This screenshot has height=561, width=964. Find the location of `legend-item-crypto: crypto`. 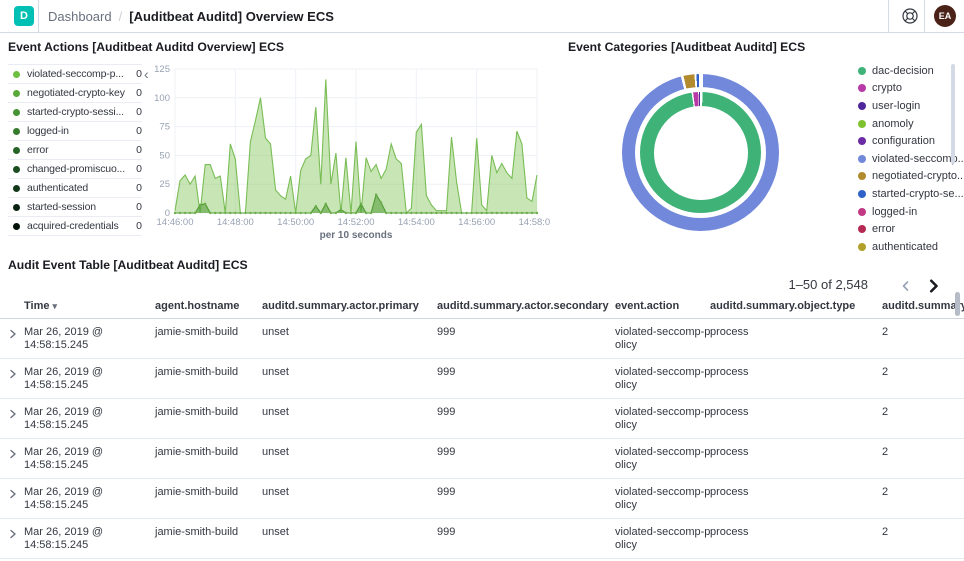

legend-item-crypto: crypto is located at coordinates (904, 89).